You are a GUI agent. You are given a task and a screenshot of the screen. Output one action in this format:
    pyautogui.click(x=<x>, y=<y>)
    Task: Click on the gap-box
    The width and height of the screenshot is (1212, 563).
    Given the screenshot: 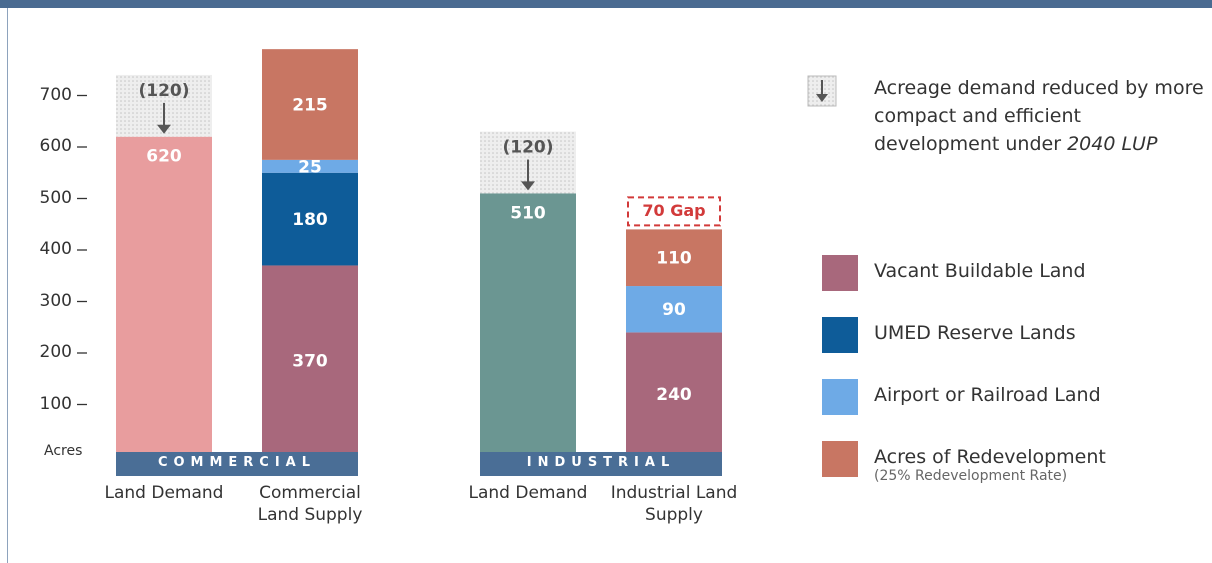 What is the action you would take?
    pyautogui.click(x=674, y=211)
    